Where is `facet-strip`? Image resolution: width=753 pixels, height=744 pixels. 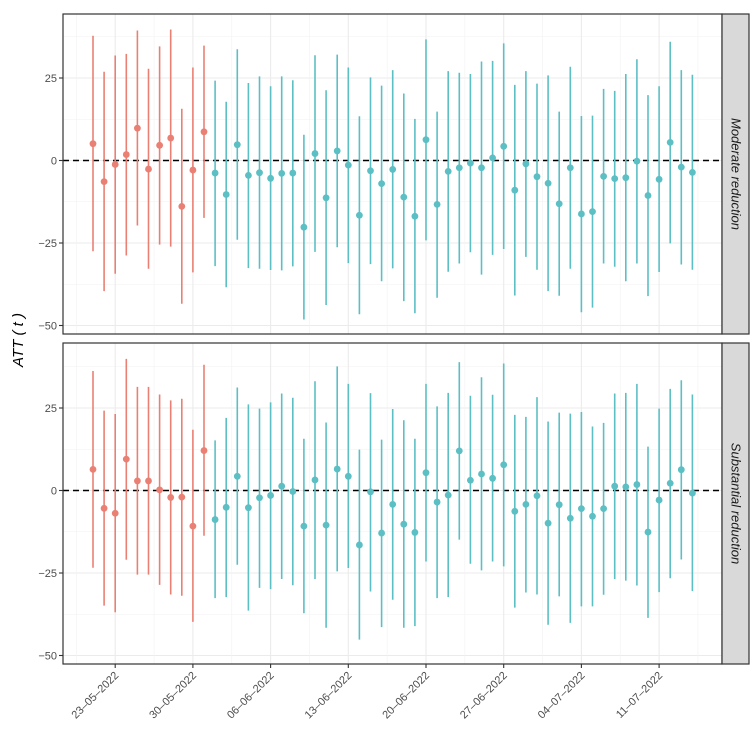
facet-strip is located at coordinates (735, 503).